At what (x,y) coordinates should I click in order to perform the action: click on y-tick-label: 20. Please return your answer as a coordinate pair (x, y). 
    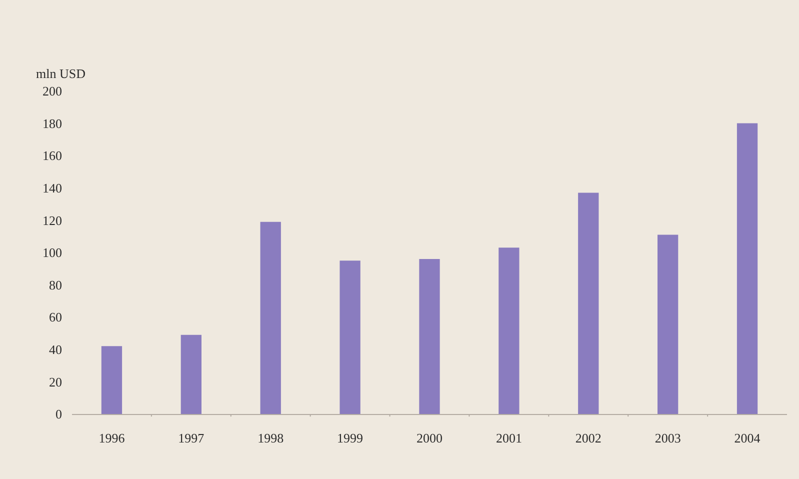
    Looking at the image, I should click on (55, 382).